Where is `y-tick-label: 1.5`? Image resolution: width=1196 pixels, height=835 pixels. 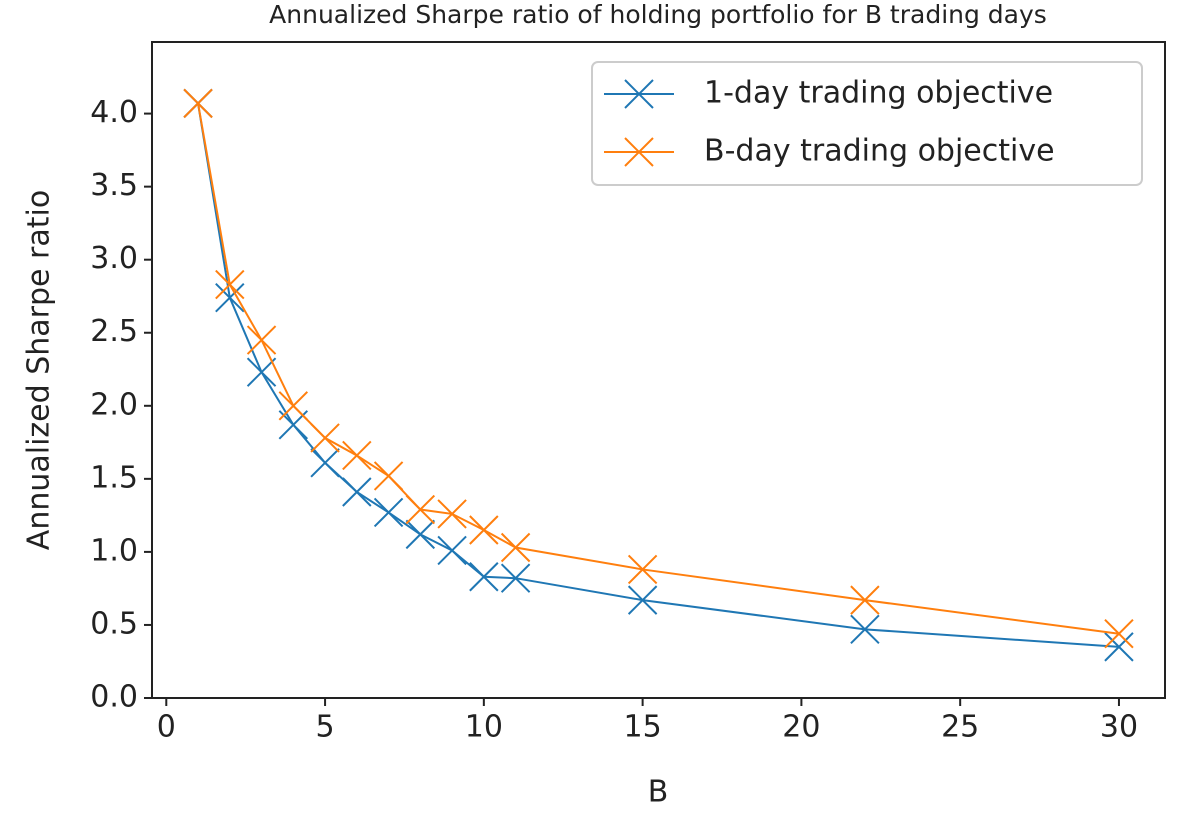
y-tick-label: 1.5 is located at coordinates (114, 477).